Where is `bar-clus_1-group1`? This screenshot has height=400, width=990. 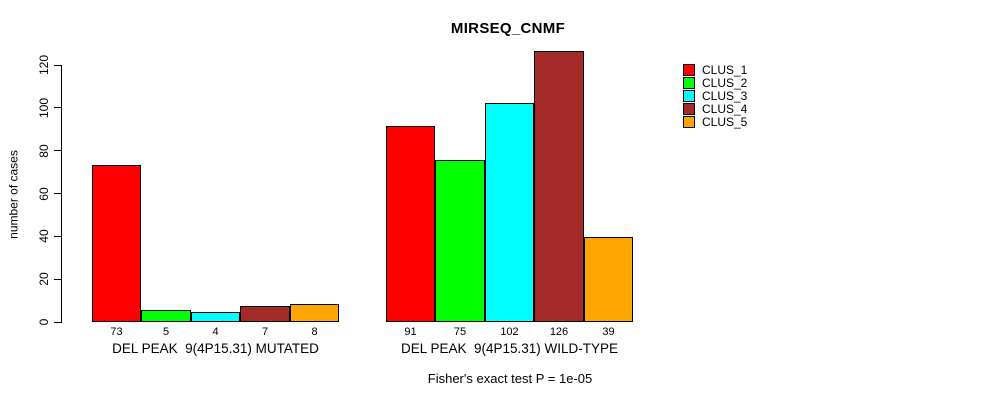 bar-clus_1-group1 is located at coordinates (116, 243).